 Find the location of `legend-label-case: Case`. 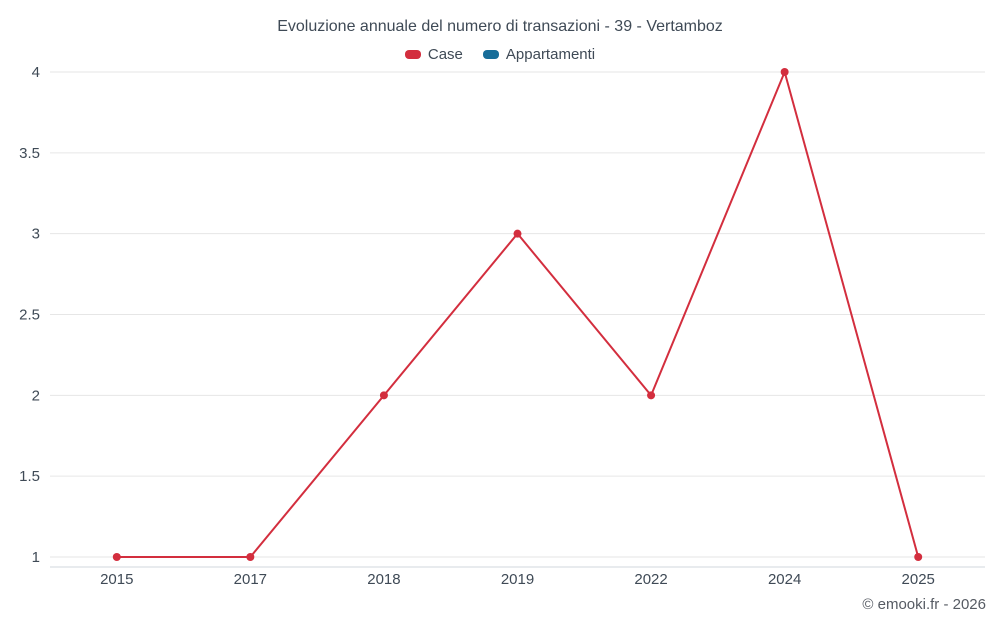

legend-label-case: Case is located at coordinates (445, 54).